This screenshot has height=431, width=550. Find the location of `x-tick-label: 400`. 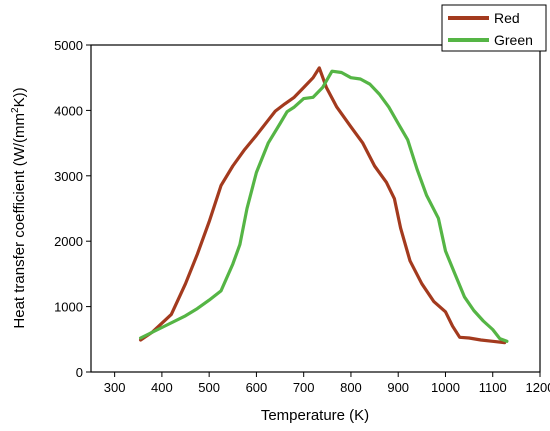

x-tick-label: 400 is located at coordinates (162, 387).